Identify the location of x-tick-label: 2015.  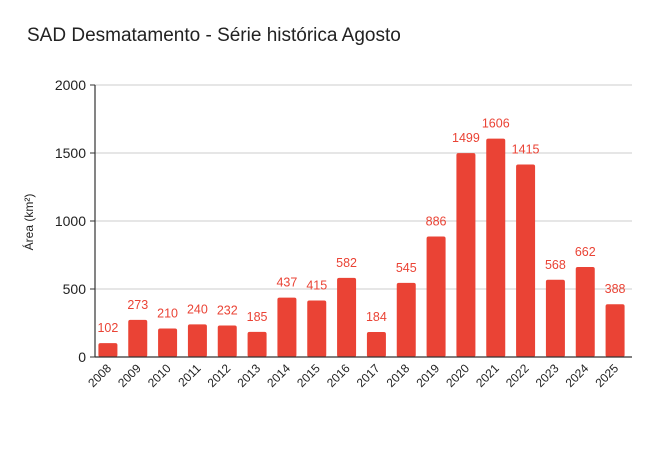
(308, 375).